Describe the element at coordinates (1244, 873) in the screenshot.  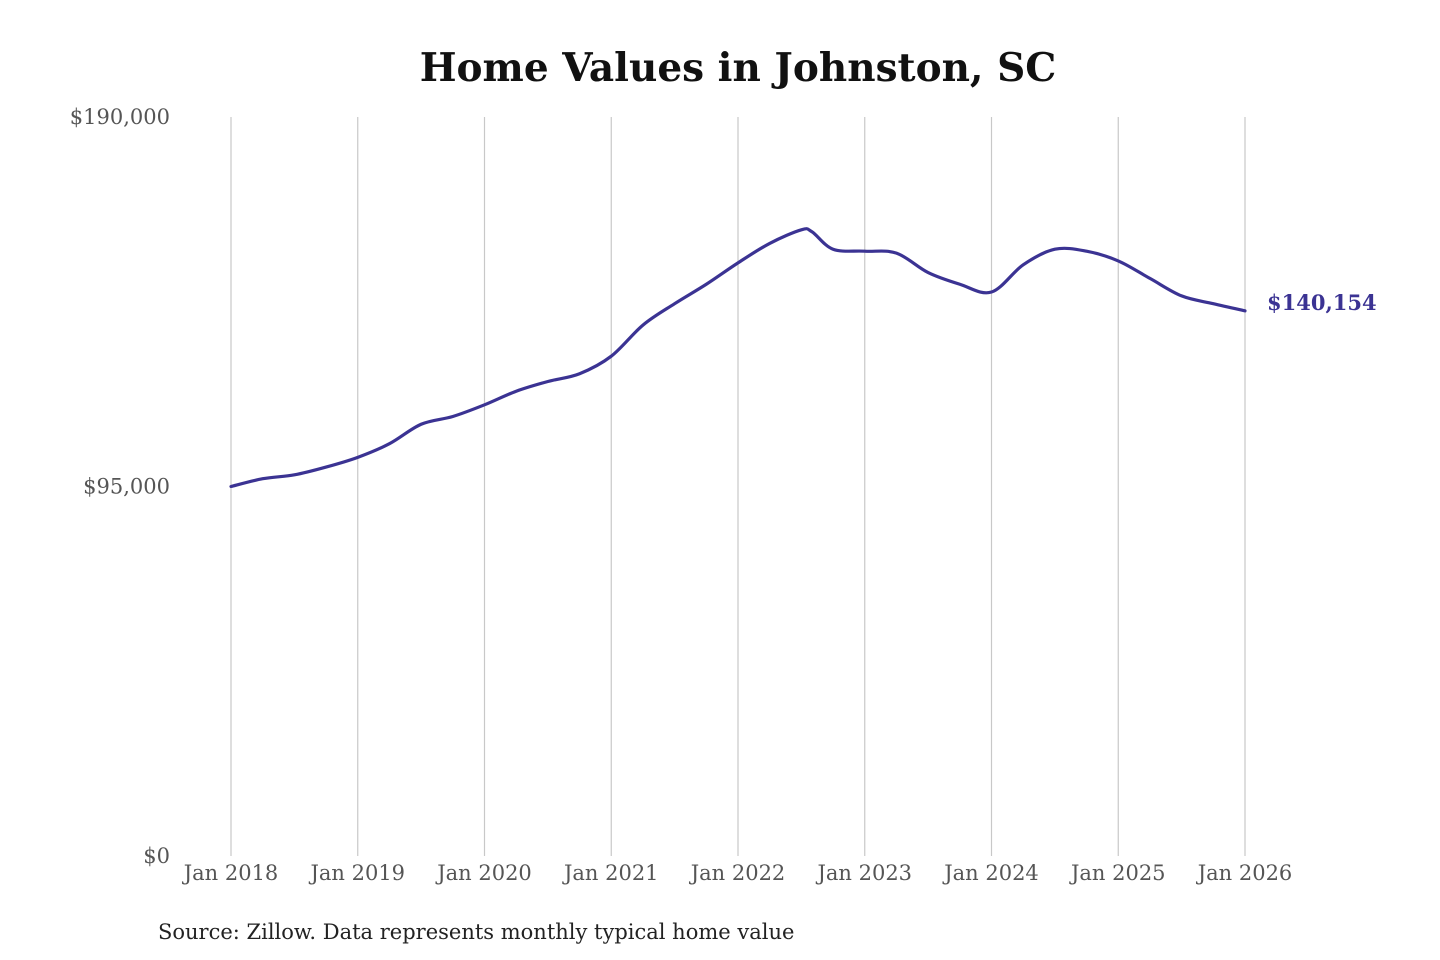
I see `x-tick-label: Jan 2026` at that location.